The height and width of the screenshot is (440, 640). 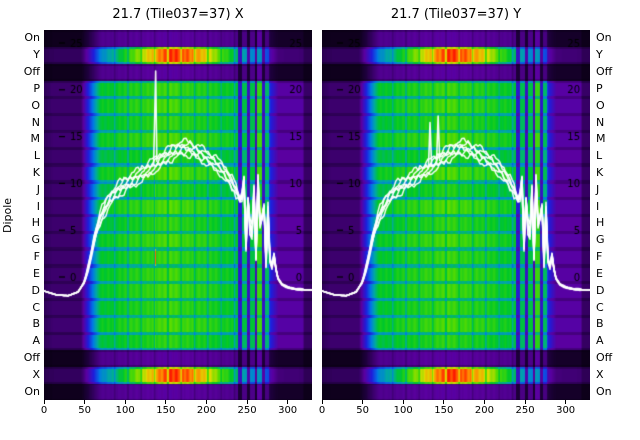 What do you see at coordinates (35, 240) in the screenshot?
I see `dipole-label-left: G` at bounding box center [35, 240].